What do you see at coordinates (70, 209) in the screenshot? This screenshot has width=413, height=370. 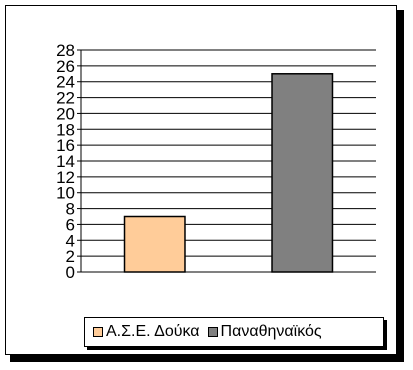 I see `y-tick-label-4: 8` at bounding box center [70, 209].